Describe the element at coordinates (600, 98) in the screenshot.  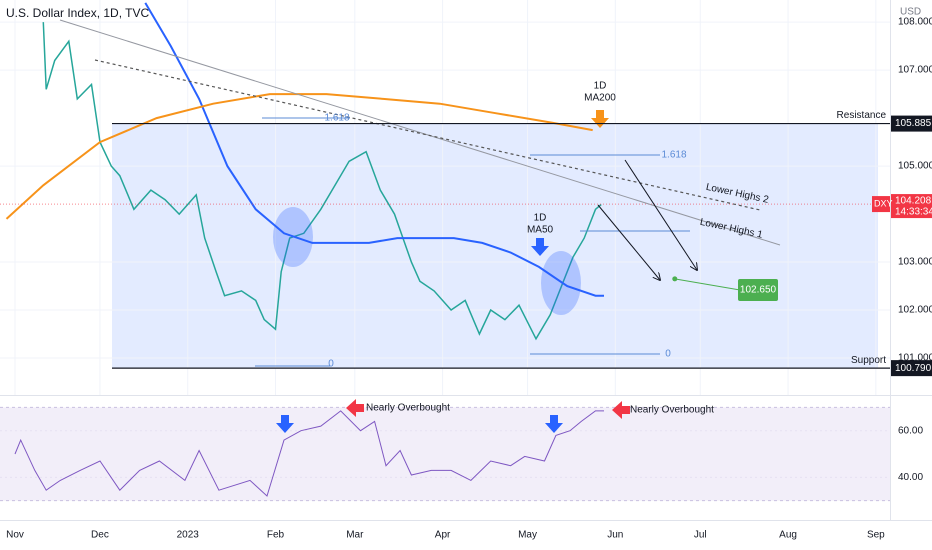
I see `ma-name: MA200` at that location.